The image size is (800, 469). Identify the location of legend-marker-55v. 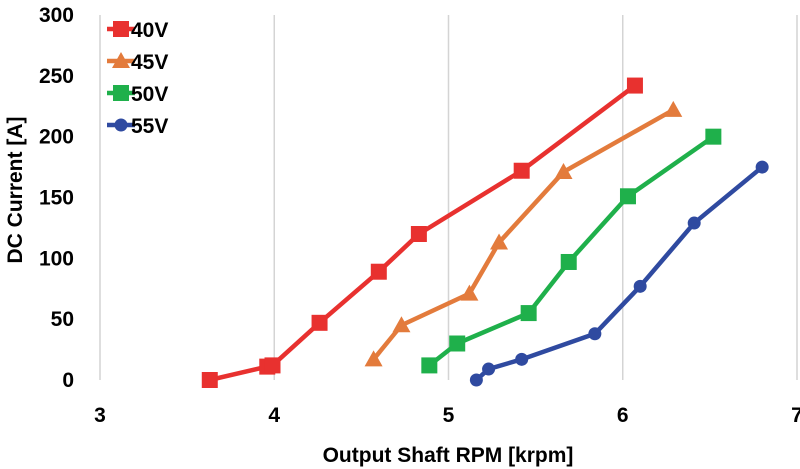
(121, 125).